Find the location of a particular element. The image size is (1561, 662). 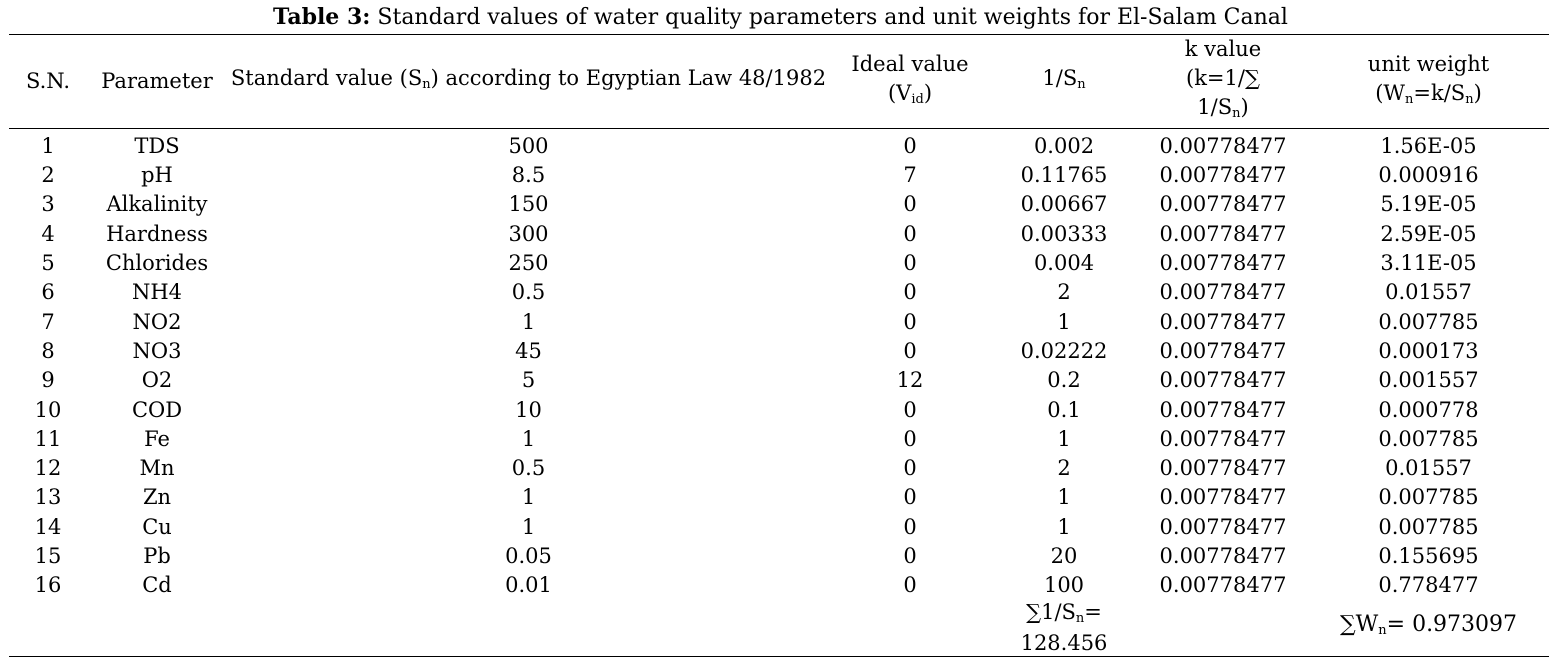

header-k-value: k value (k=1/∑ 1/Sn) is located at coordinates (1223, 81).